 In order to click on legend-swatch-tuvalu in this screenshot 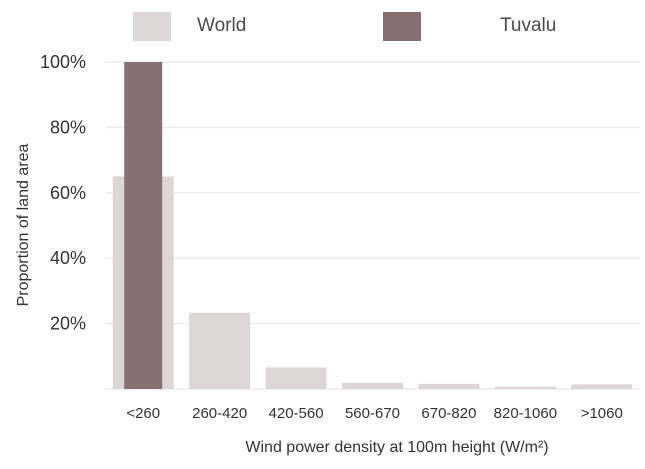, I will do `click(402, 26)`.